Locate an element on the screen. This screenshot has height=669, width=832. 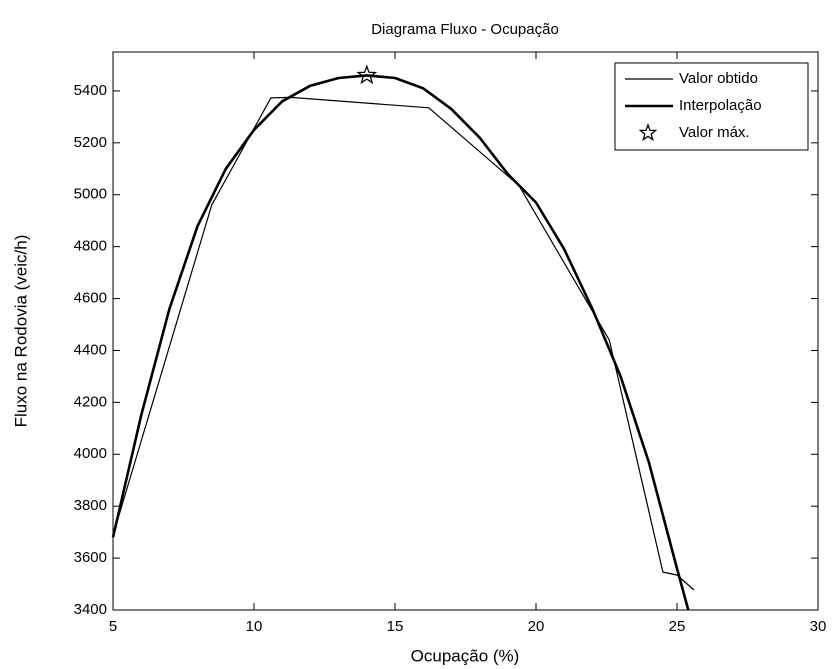
y-tick-label: 4800 is located at coordinates (90, 246).